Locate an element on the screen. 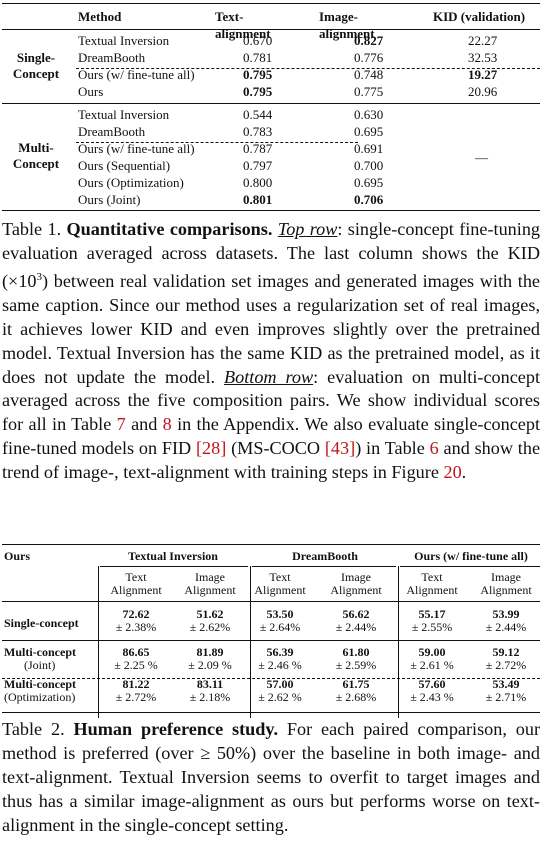  value-main: 59.12 is located at coordinates (506, 652).